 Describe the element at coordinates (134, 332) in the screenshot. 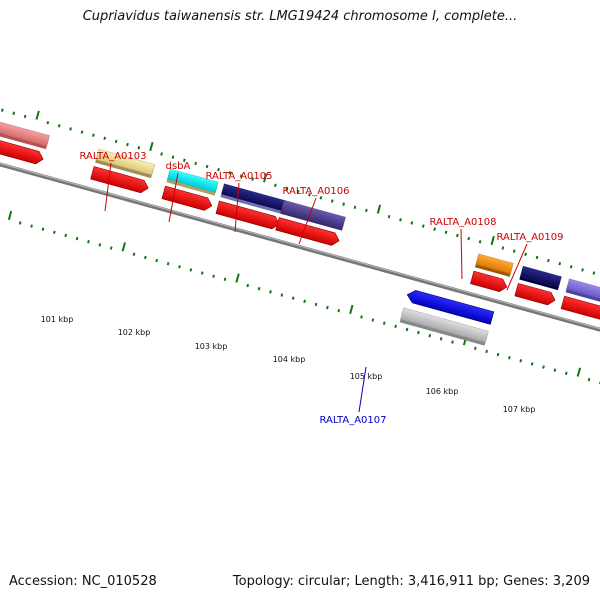

I see `kbp-label: 102 kbp` at that location.